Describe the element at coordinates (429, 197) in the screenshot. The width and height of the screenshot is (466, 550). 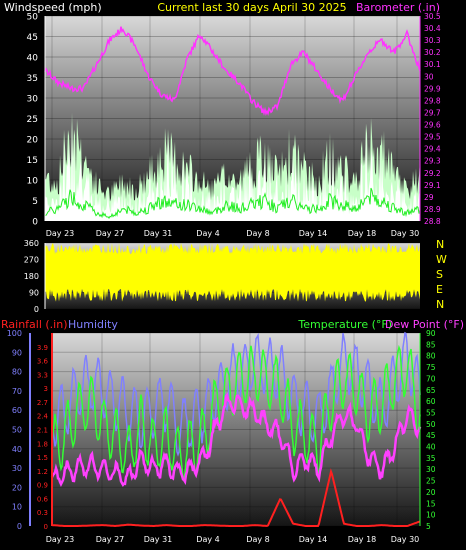
I see `barometer-tick-label: 29` at that location.